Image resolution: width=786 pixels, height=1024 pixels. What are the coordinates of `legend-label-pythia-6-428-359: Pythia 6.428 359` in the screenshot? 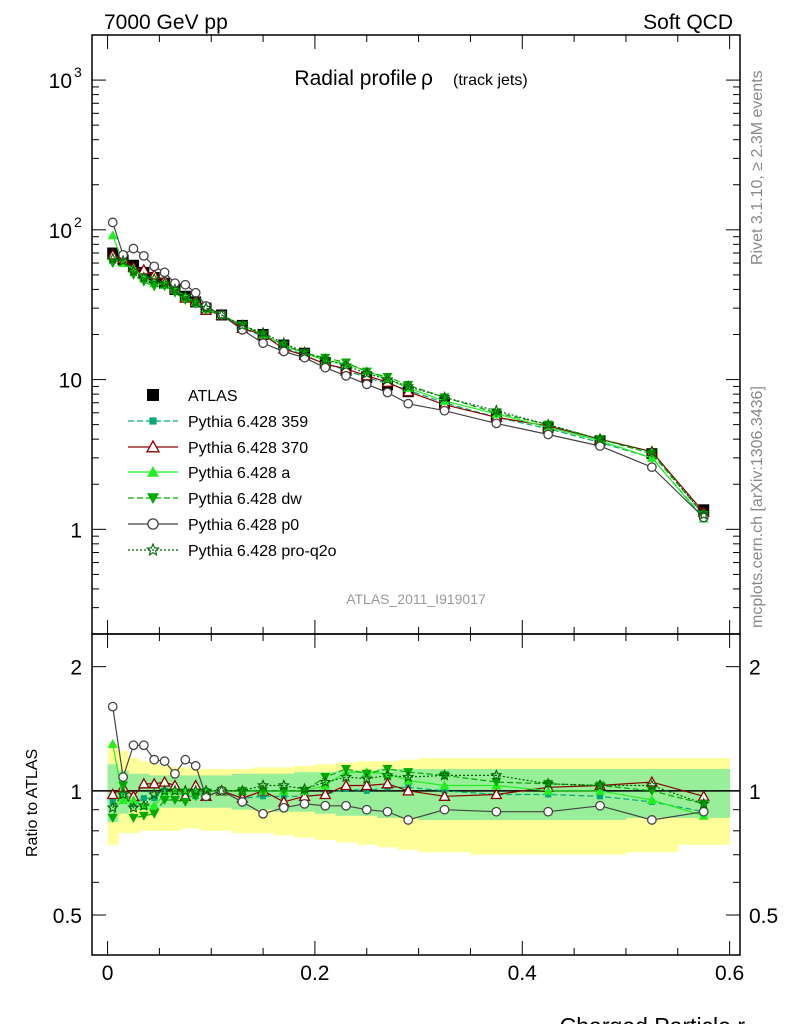 It's located at (248, 422).